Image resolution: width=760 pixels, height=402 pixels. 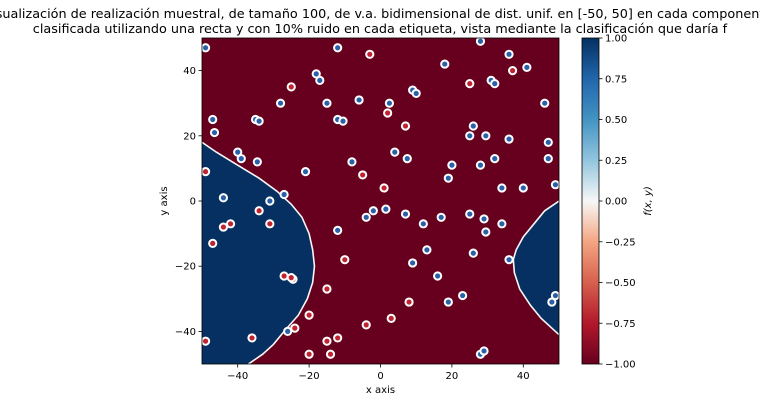 I want to click on colorbar-tick-label: 0.25, so click(x=616, y=161).